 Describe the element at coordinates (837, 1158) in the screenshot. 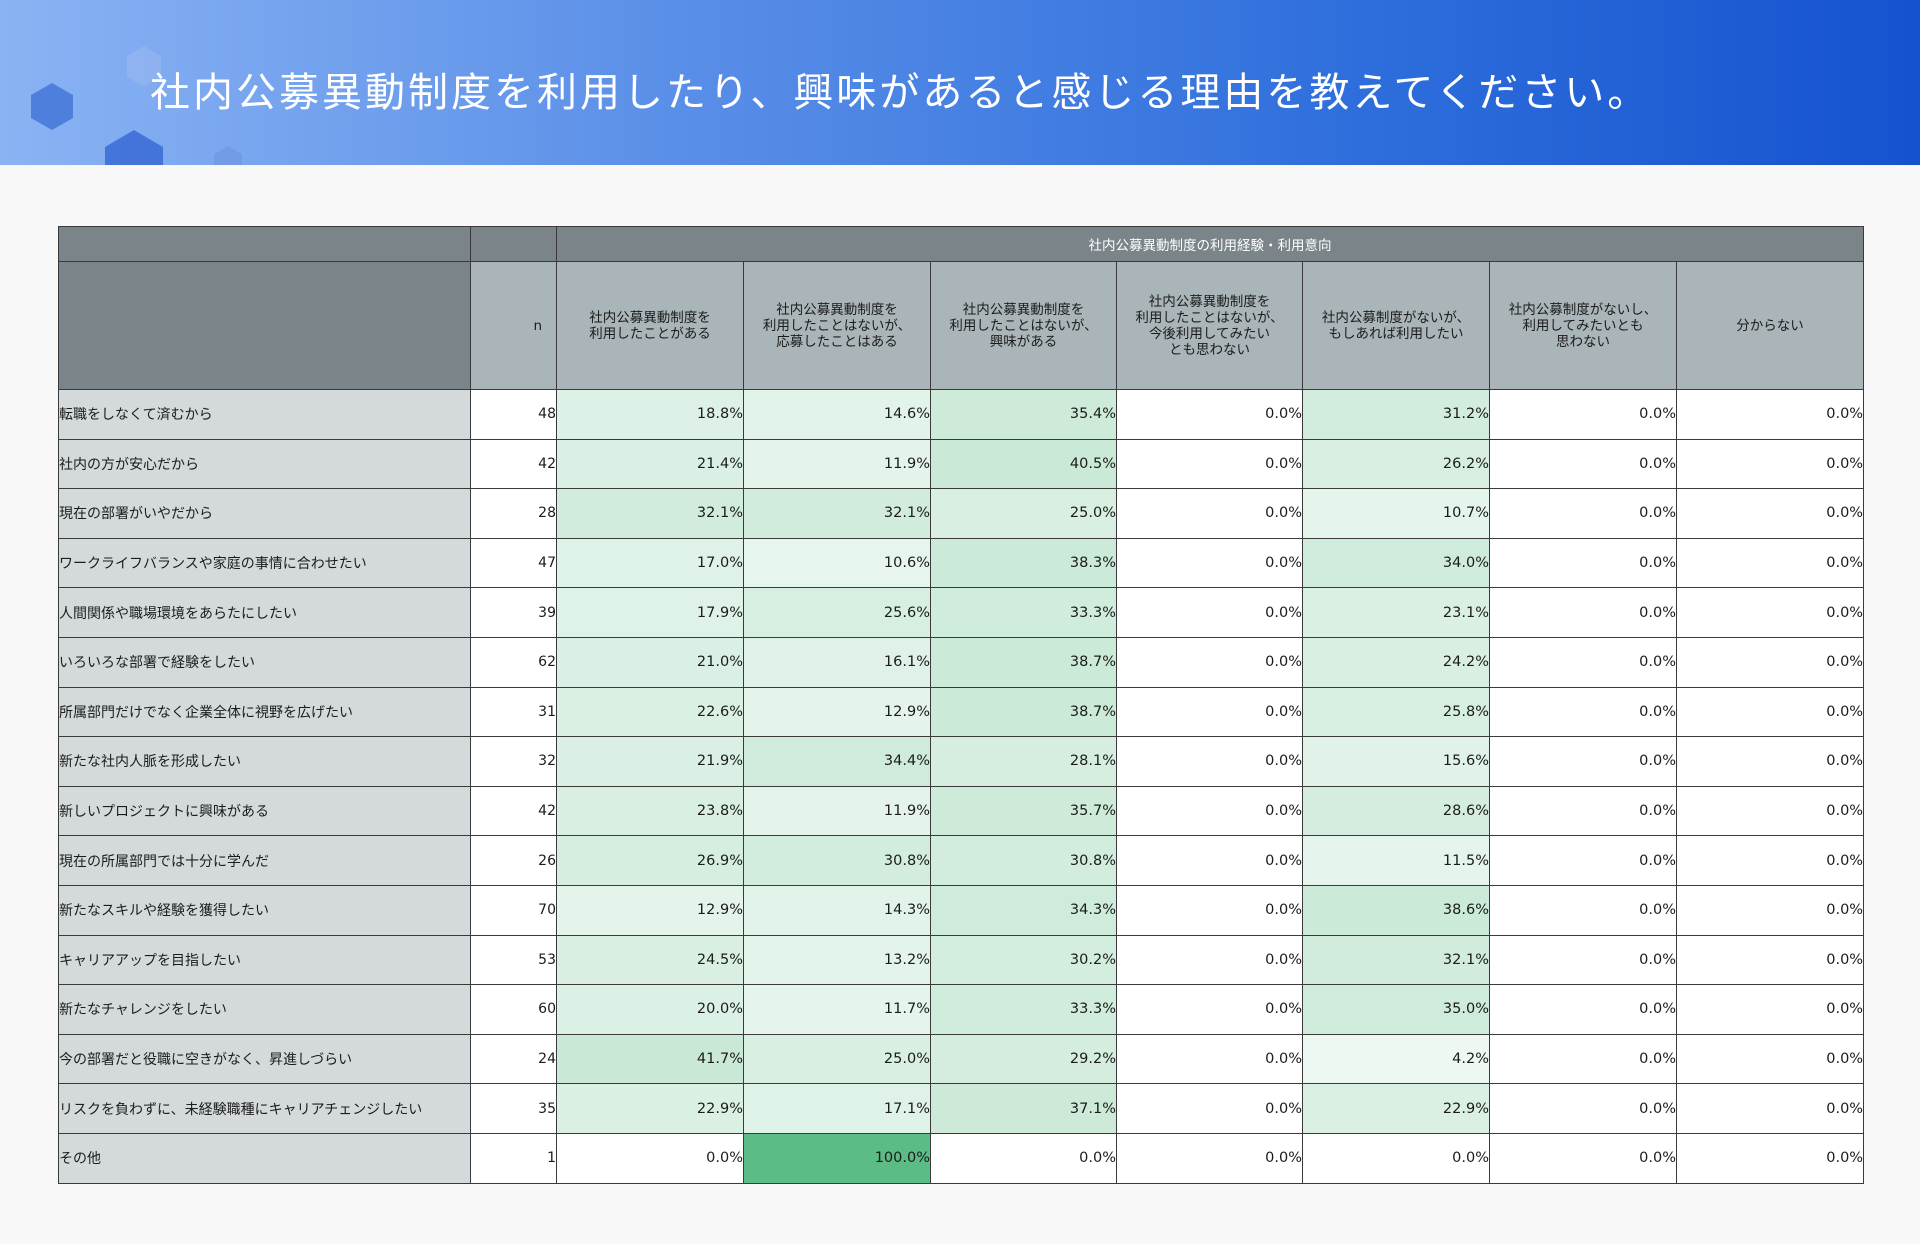

I see `value-cell: 100.0%` at that location.